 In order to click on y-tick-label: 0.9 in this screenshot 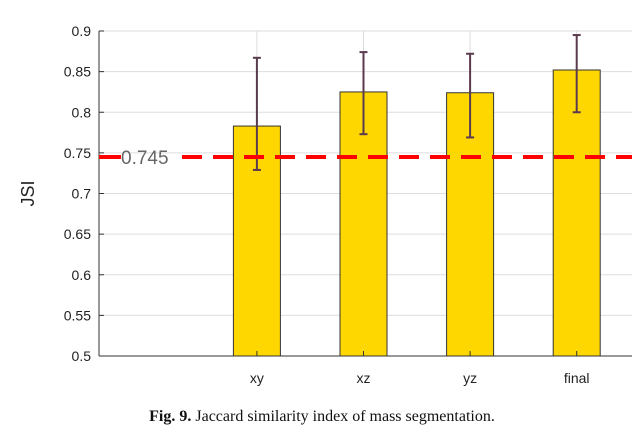, I will do `click(82, 31)`.